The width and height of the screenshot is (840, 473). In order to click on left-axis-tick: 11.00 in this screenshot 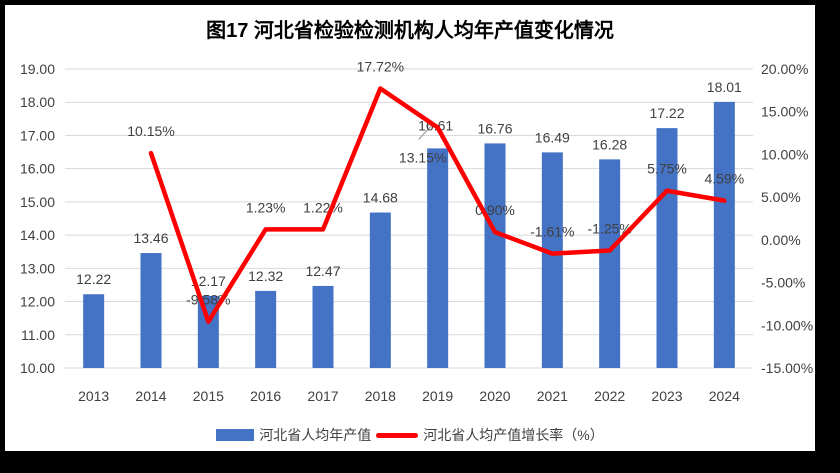, I will do `click(38, 335)`.